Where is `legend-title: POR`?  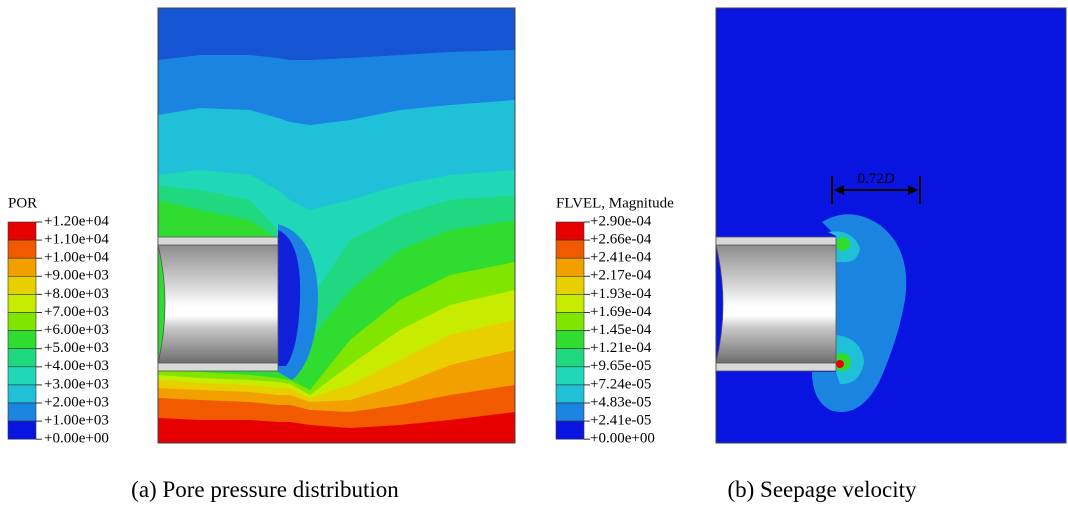 legend-title: POR is located at coordinates (22, 203).